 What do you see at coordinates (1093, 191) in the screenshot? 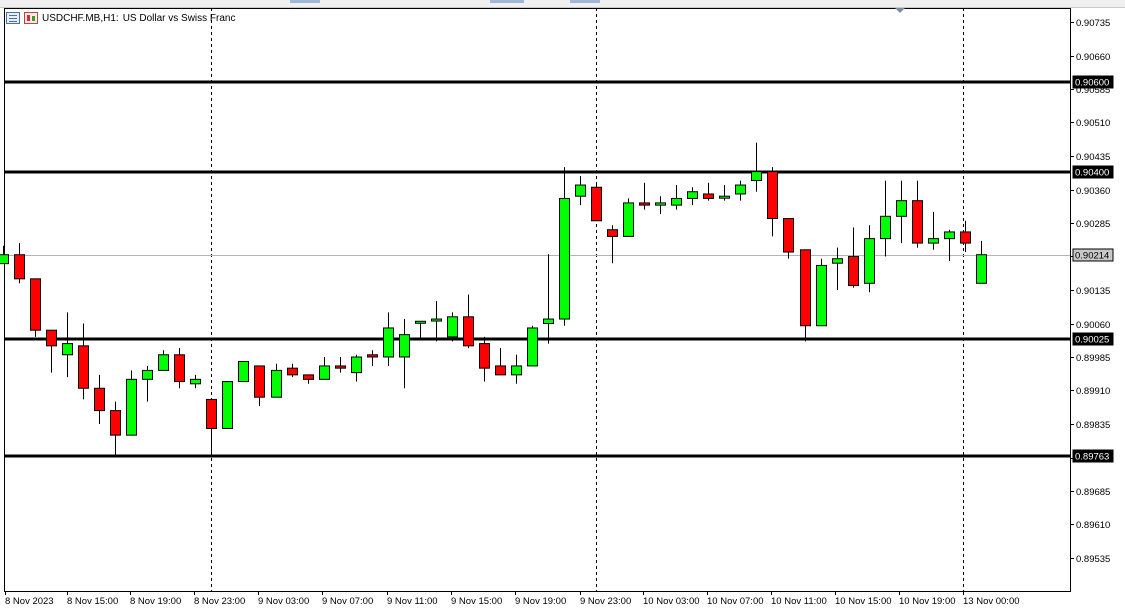
I see `price-tick-label: 0.90360` at bounding box center [1093, 191].